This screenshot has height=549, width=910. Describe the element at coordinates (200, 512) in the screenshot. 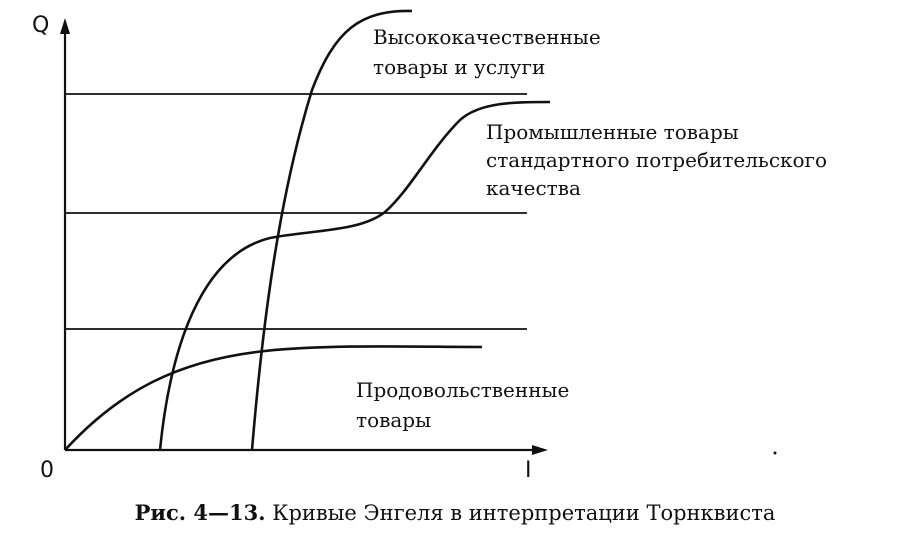

I see `caption-prefix: Рис. 4—13.` at that location.